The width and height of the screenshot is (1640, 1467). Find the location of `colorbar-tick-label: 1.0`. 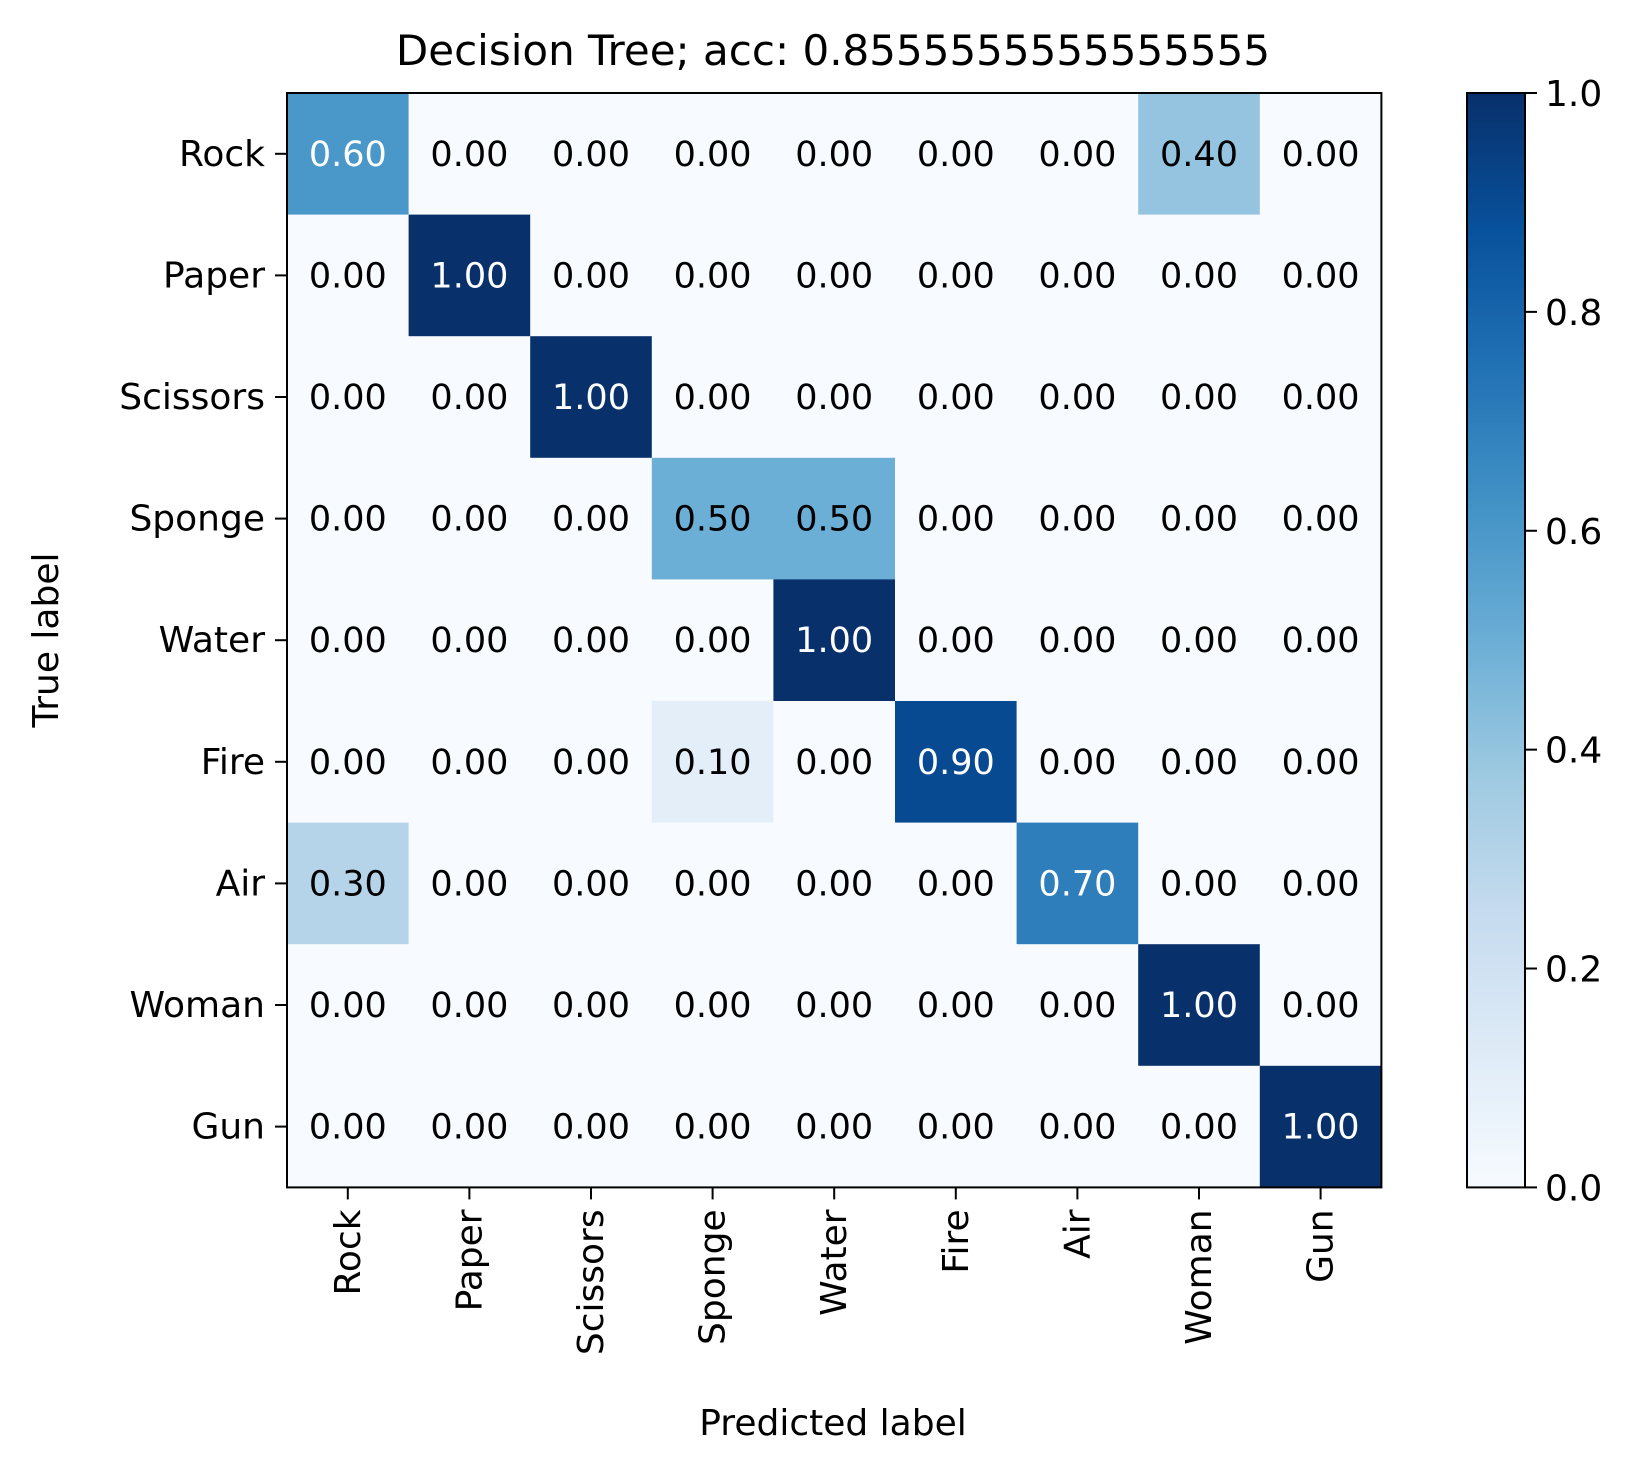

colorbar-tick-label: 1.0 is located at coordinates (1573, 94).